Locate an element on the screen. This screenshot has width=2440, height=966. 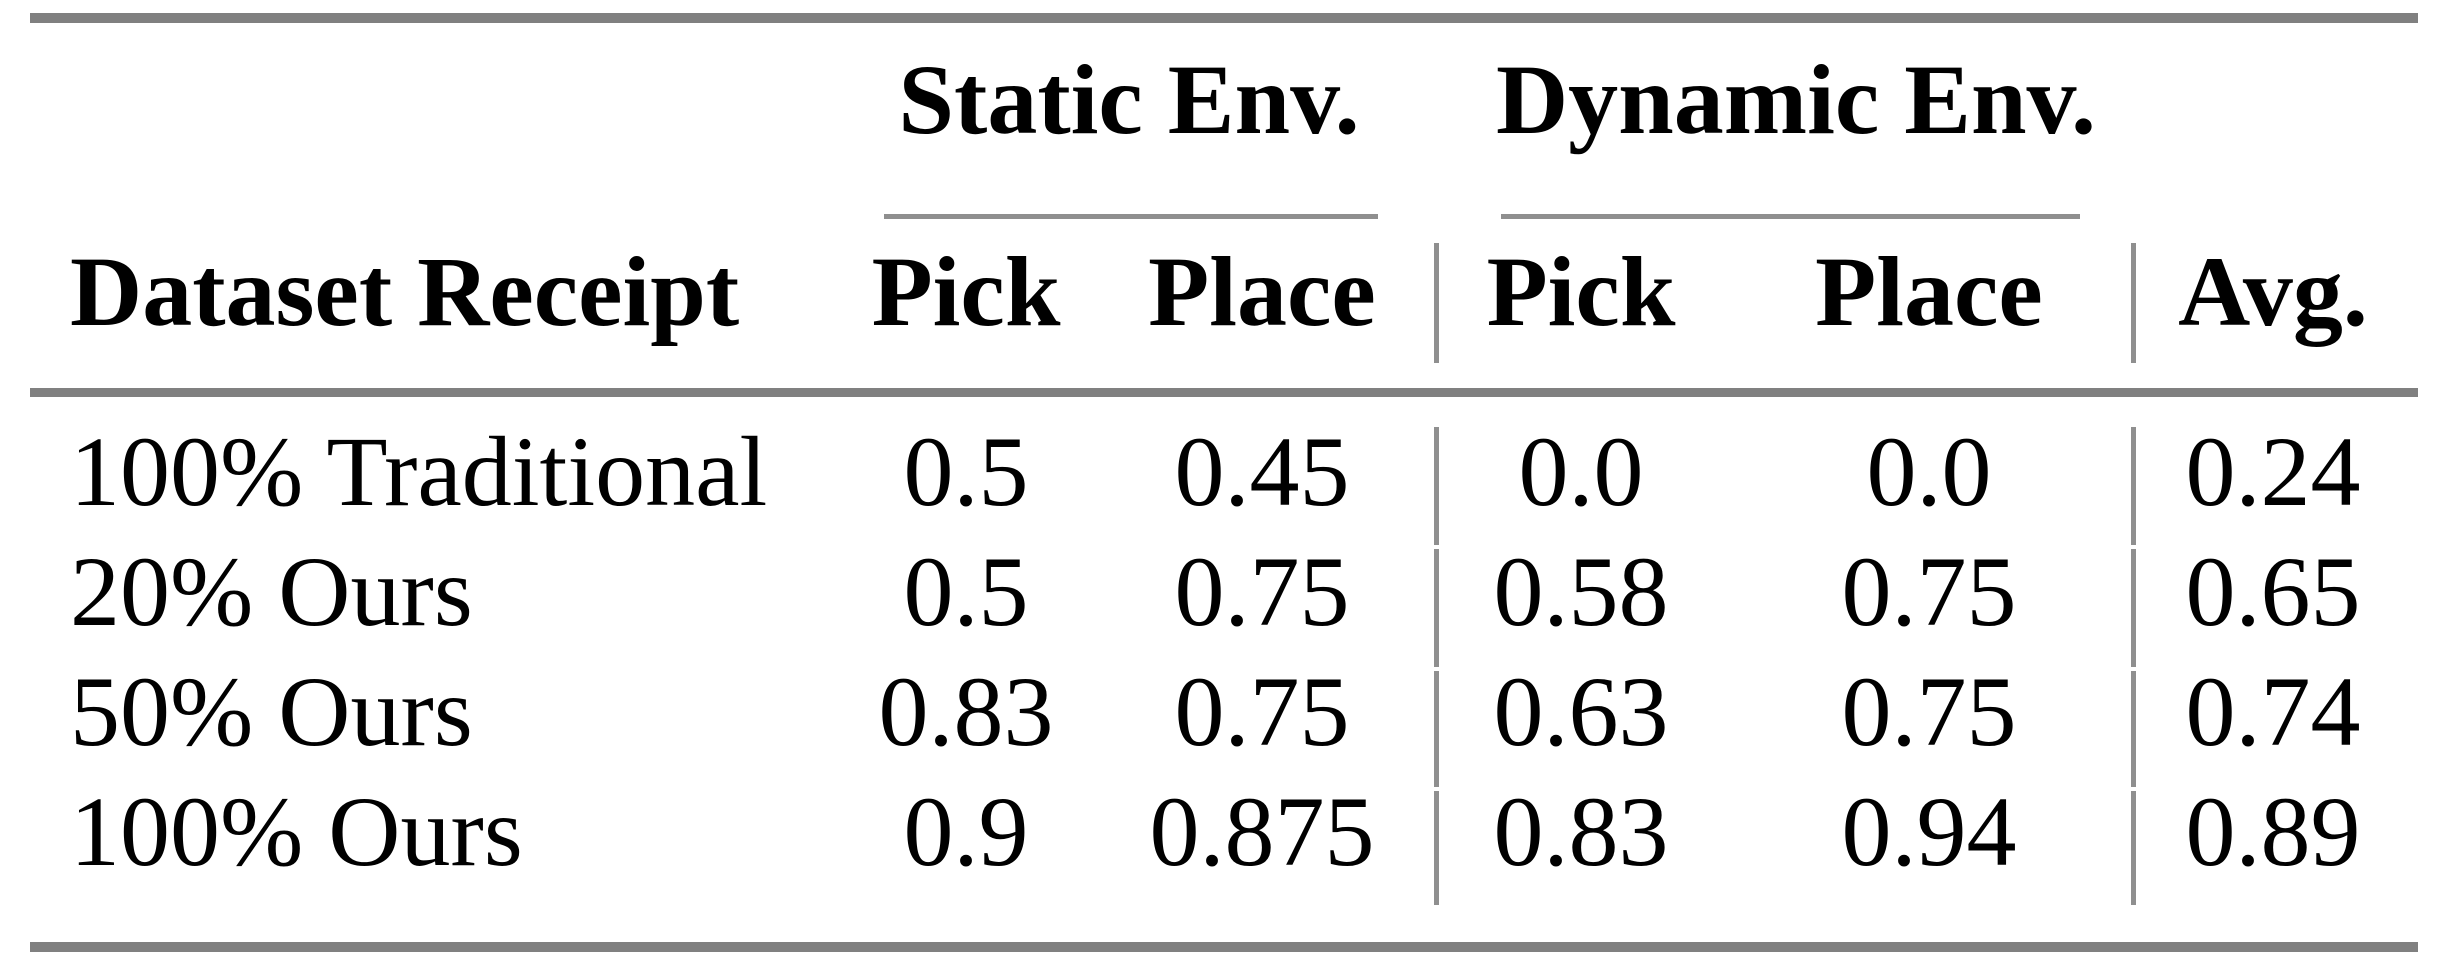
row-label: 100% Ours is located at coordinates (296, 831).